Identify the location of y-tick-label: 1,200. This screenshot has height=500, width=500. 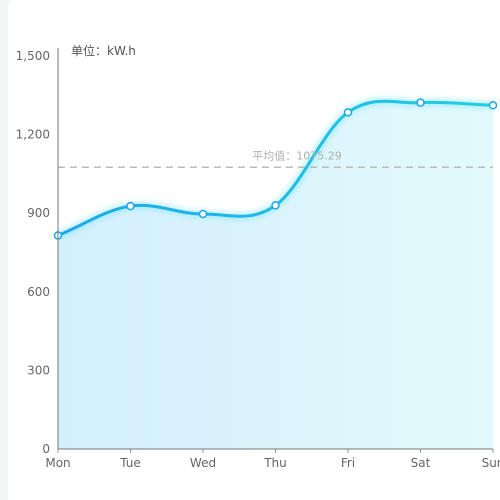
(33, 135).